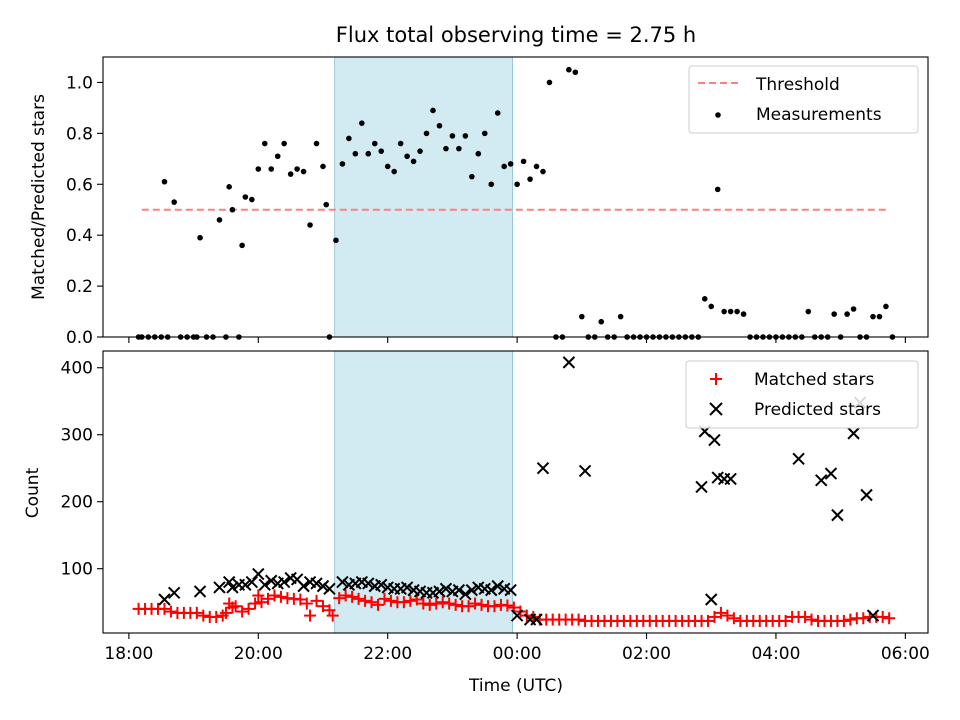 The height and width of the screenshot is (720, 960). What do you see at coordinates (387, 654) in the screenshot?
I see `x-tick-label: 22:00` at bounding box center [387, 654].